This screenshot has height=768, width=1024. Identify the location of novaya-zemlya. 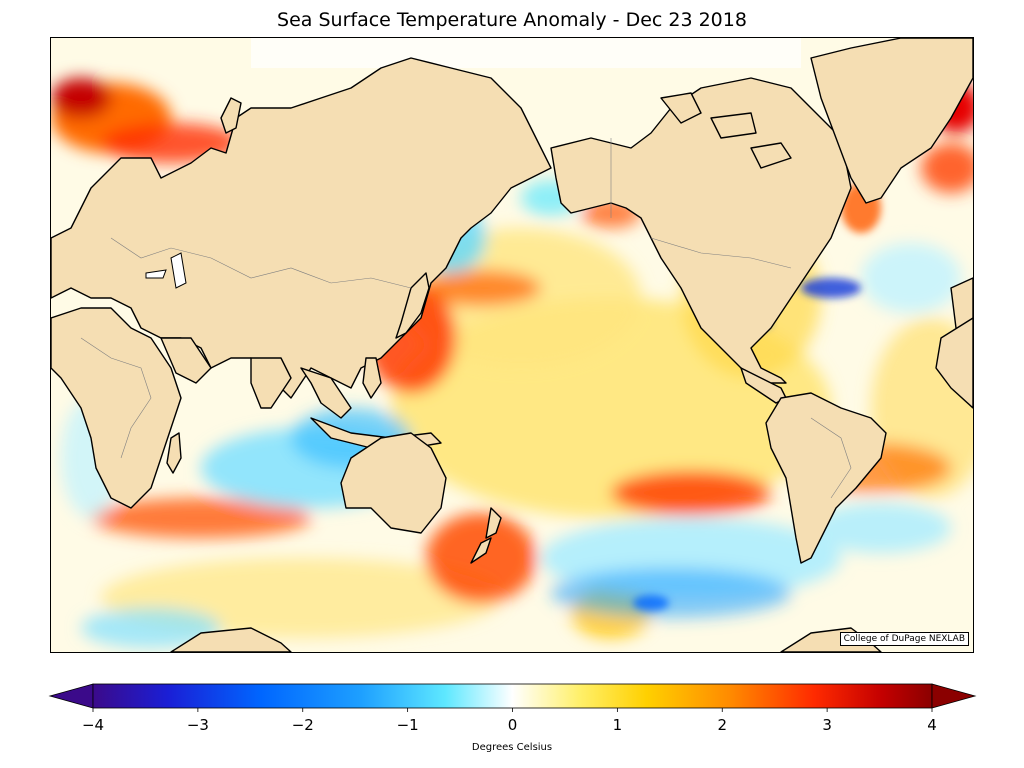
(231, 115).